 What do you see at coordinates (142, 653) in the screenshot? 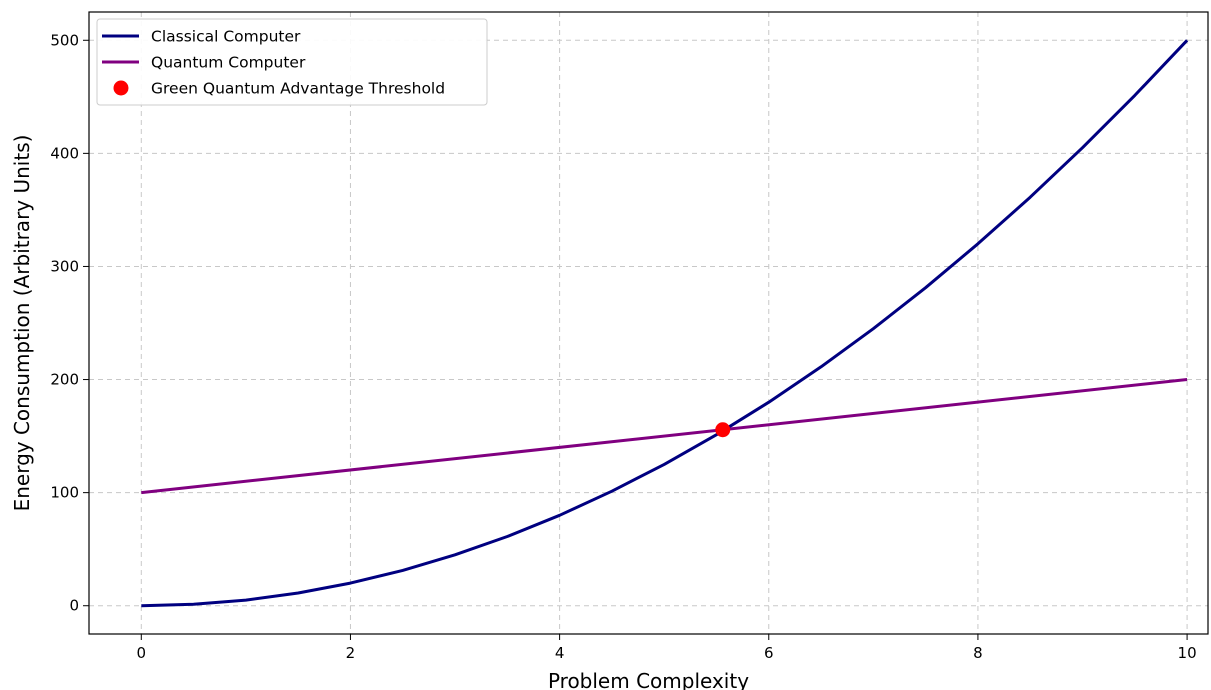
I see `x-tick-label: 0` at bounding box center [142, 653].